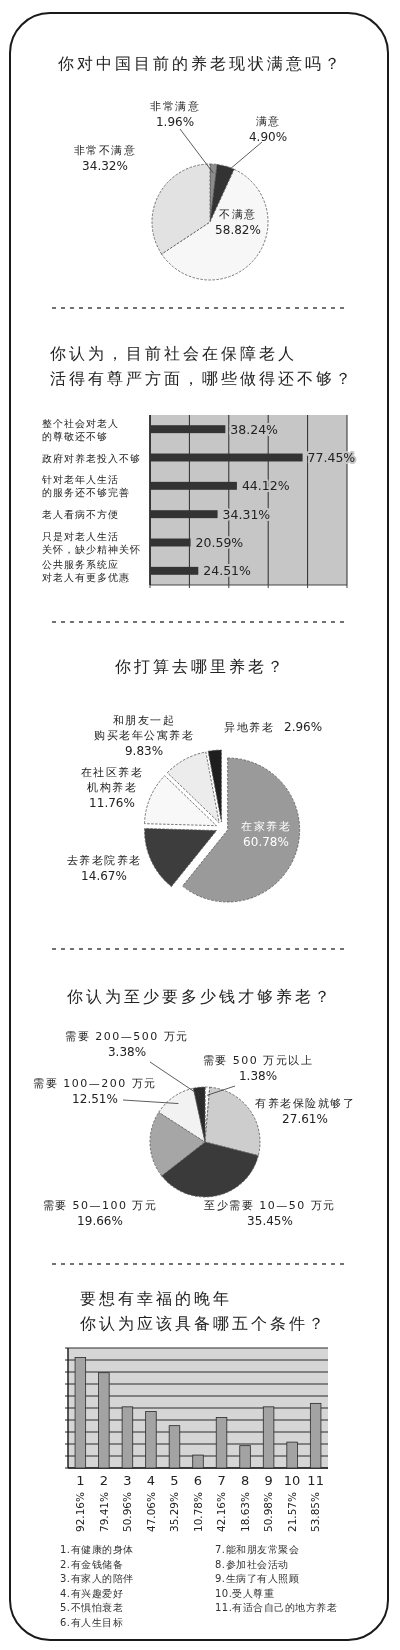  What do you see at coordinates (92, 1593) in the screenshot?
I see `text: 4.有兴趣爱好` at bounding box center [92, 1593].